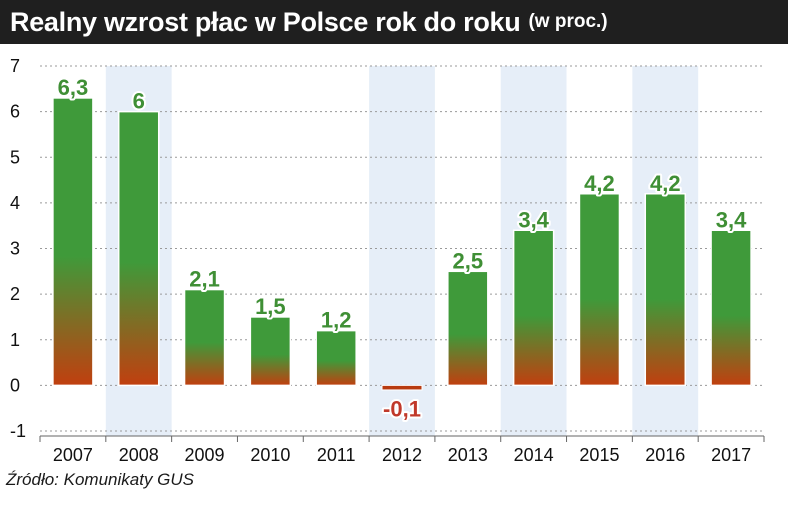  I want to click on x-tick-label: 2009, so click(205, 455).